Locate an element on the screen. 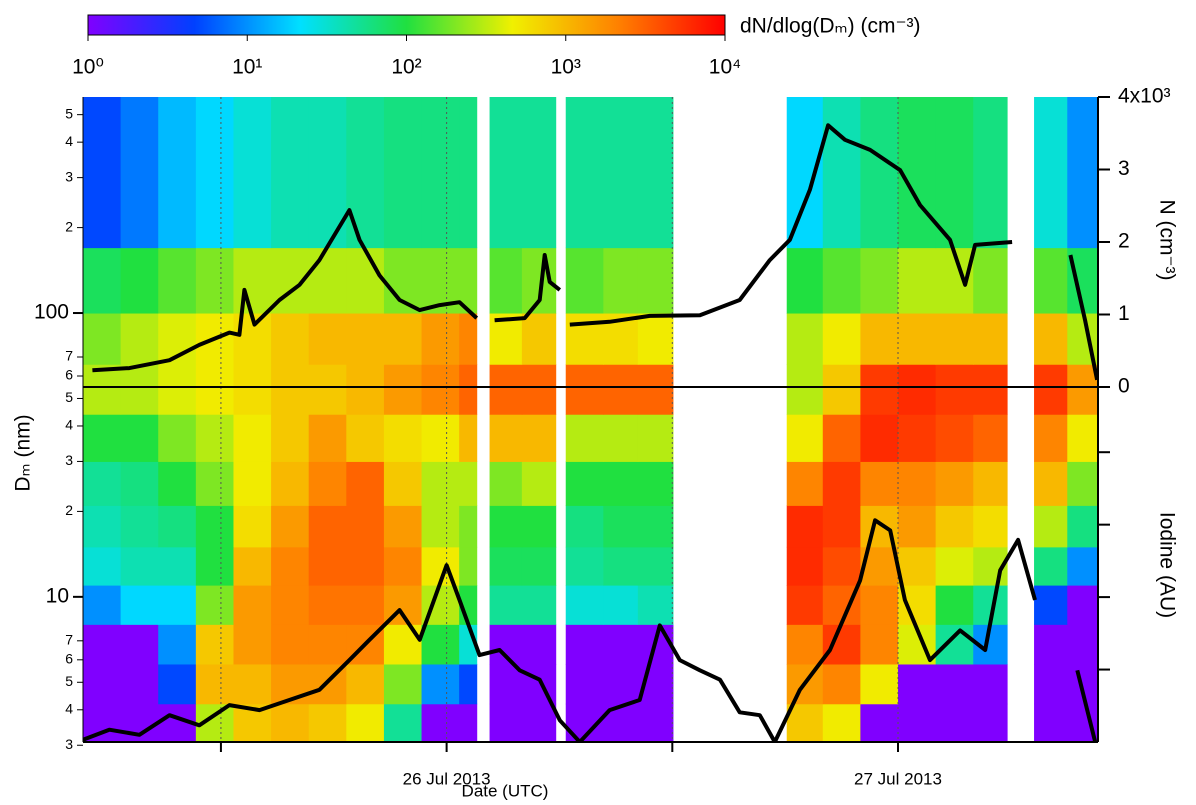 The height and width of the screenshot is (805, 1196). y-tick-label: 10 is located at coordinates (57, 595).